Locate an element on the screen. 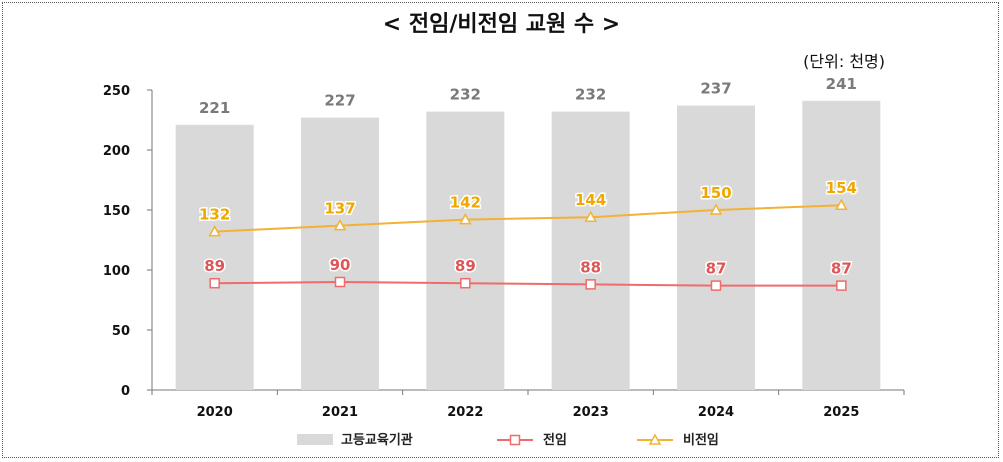 The height and width of the screenshot is (462, 1003). y-tick-label: 150 is located at coordinates (116, 211).